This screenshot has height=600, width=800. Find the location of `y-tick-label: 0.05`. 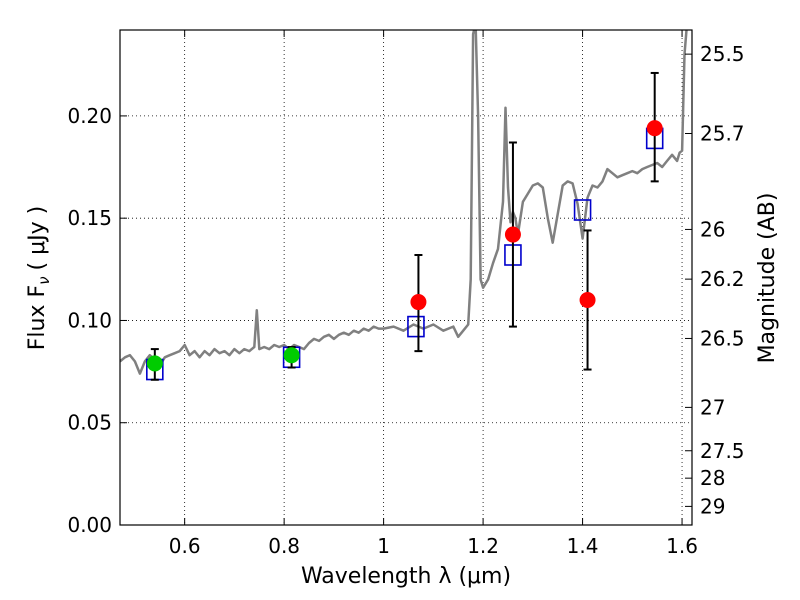

y-tick-label: 0.05 is located at coordinates (89, 423).